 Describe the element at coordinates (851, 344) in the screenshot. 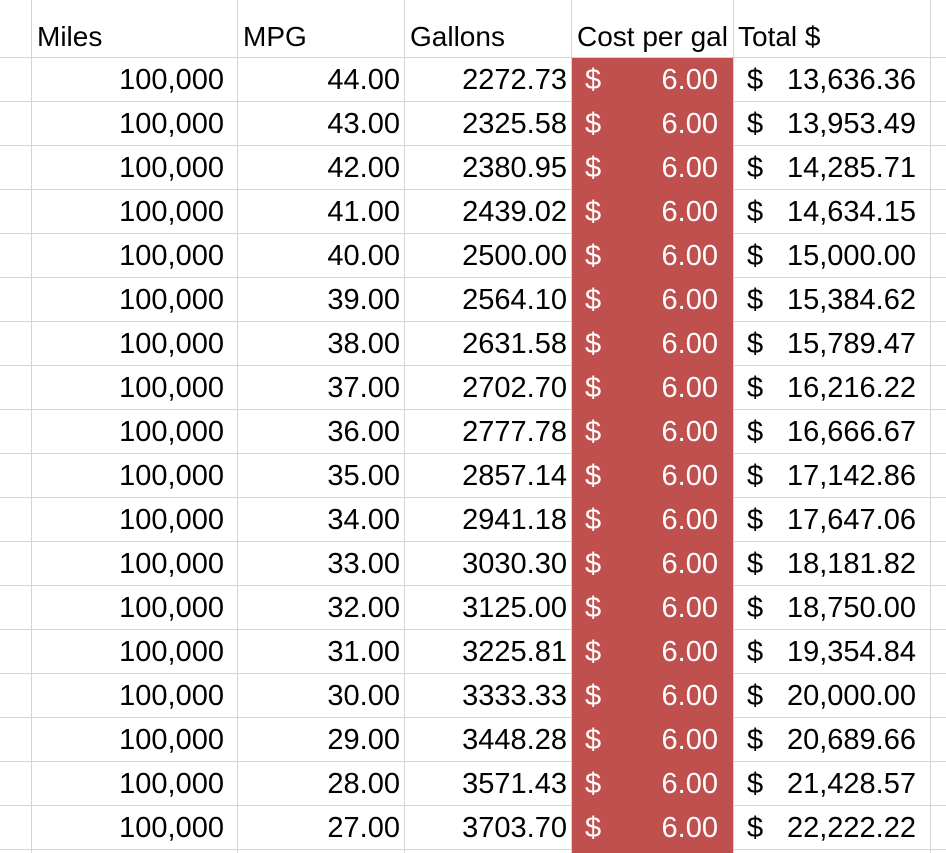

I see `cell-total: 15,789.47` at that location.